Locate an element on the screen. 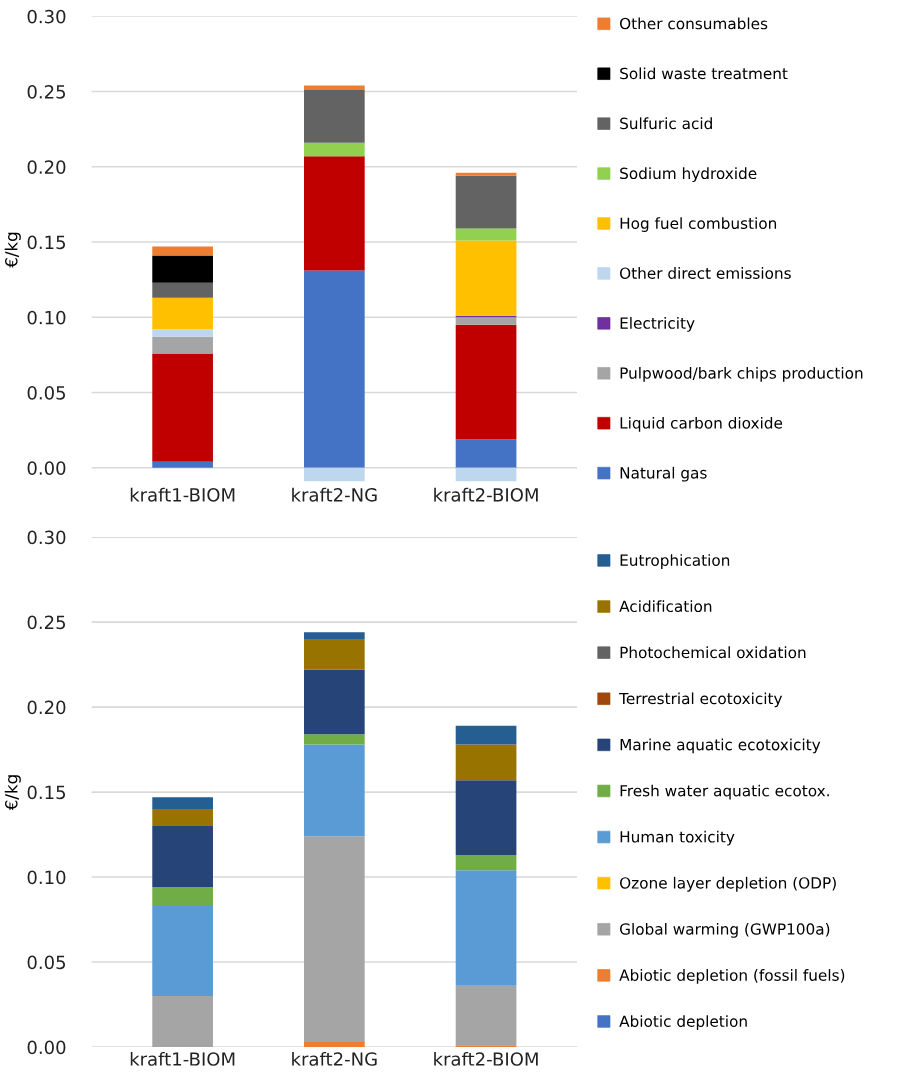 This screenshot has height=1085, width=916. legend-label: Hog fuel combustion is located at coordinates (698, 224).